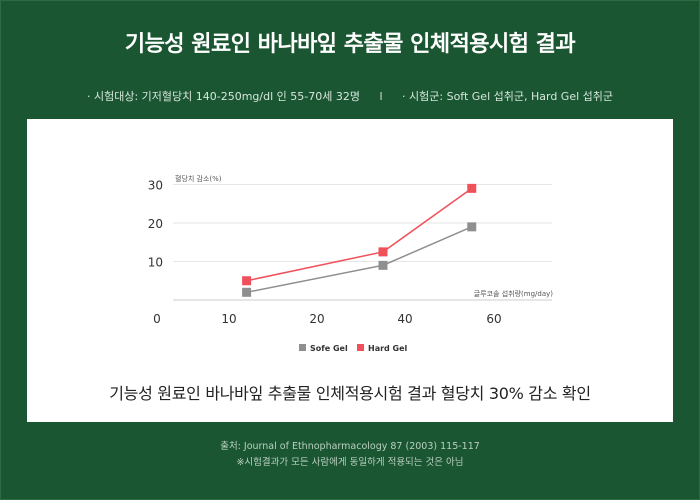 The height and width of the screenshot is (500, 700). What do you see at coordinates (404, 319) in the screenshot?
I see `x-tick-label: 40` at bounding box center [404, 319].